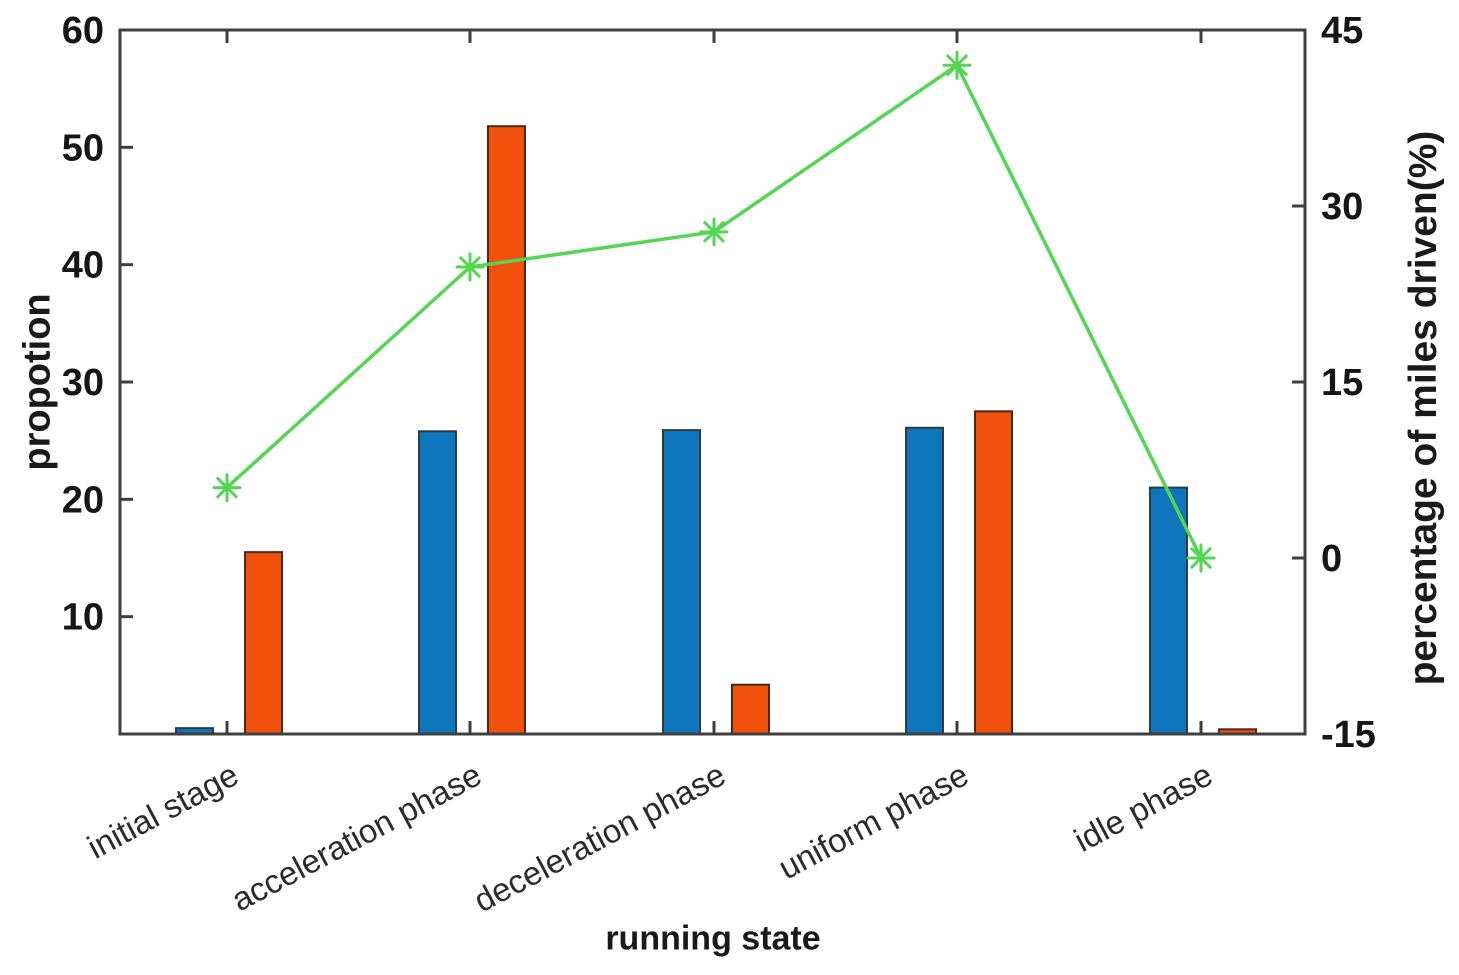  What do you see at coordinates (713, 938) in the screenshot?
I see `x-axis-title: running state` at bounding box center [713, 938].